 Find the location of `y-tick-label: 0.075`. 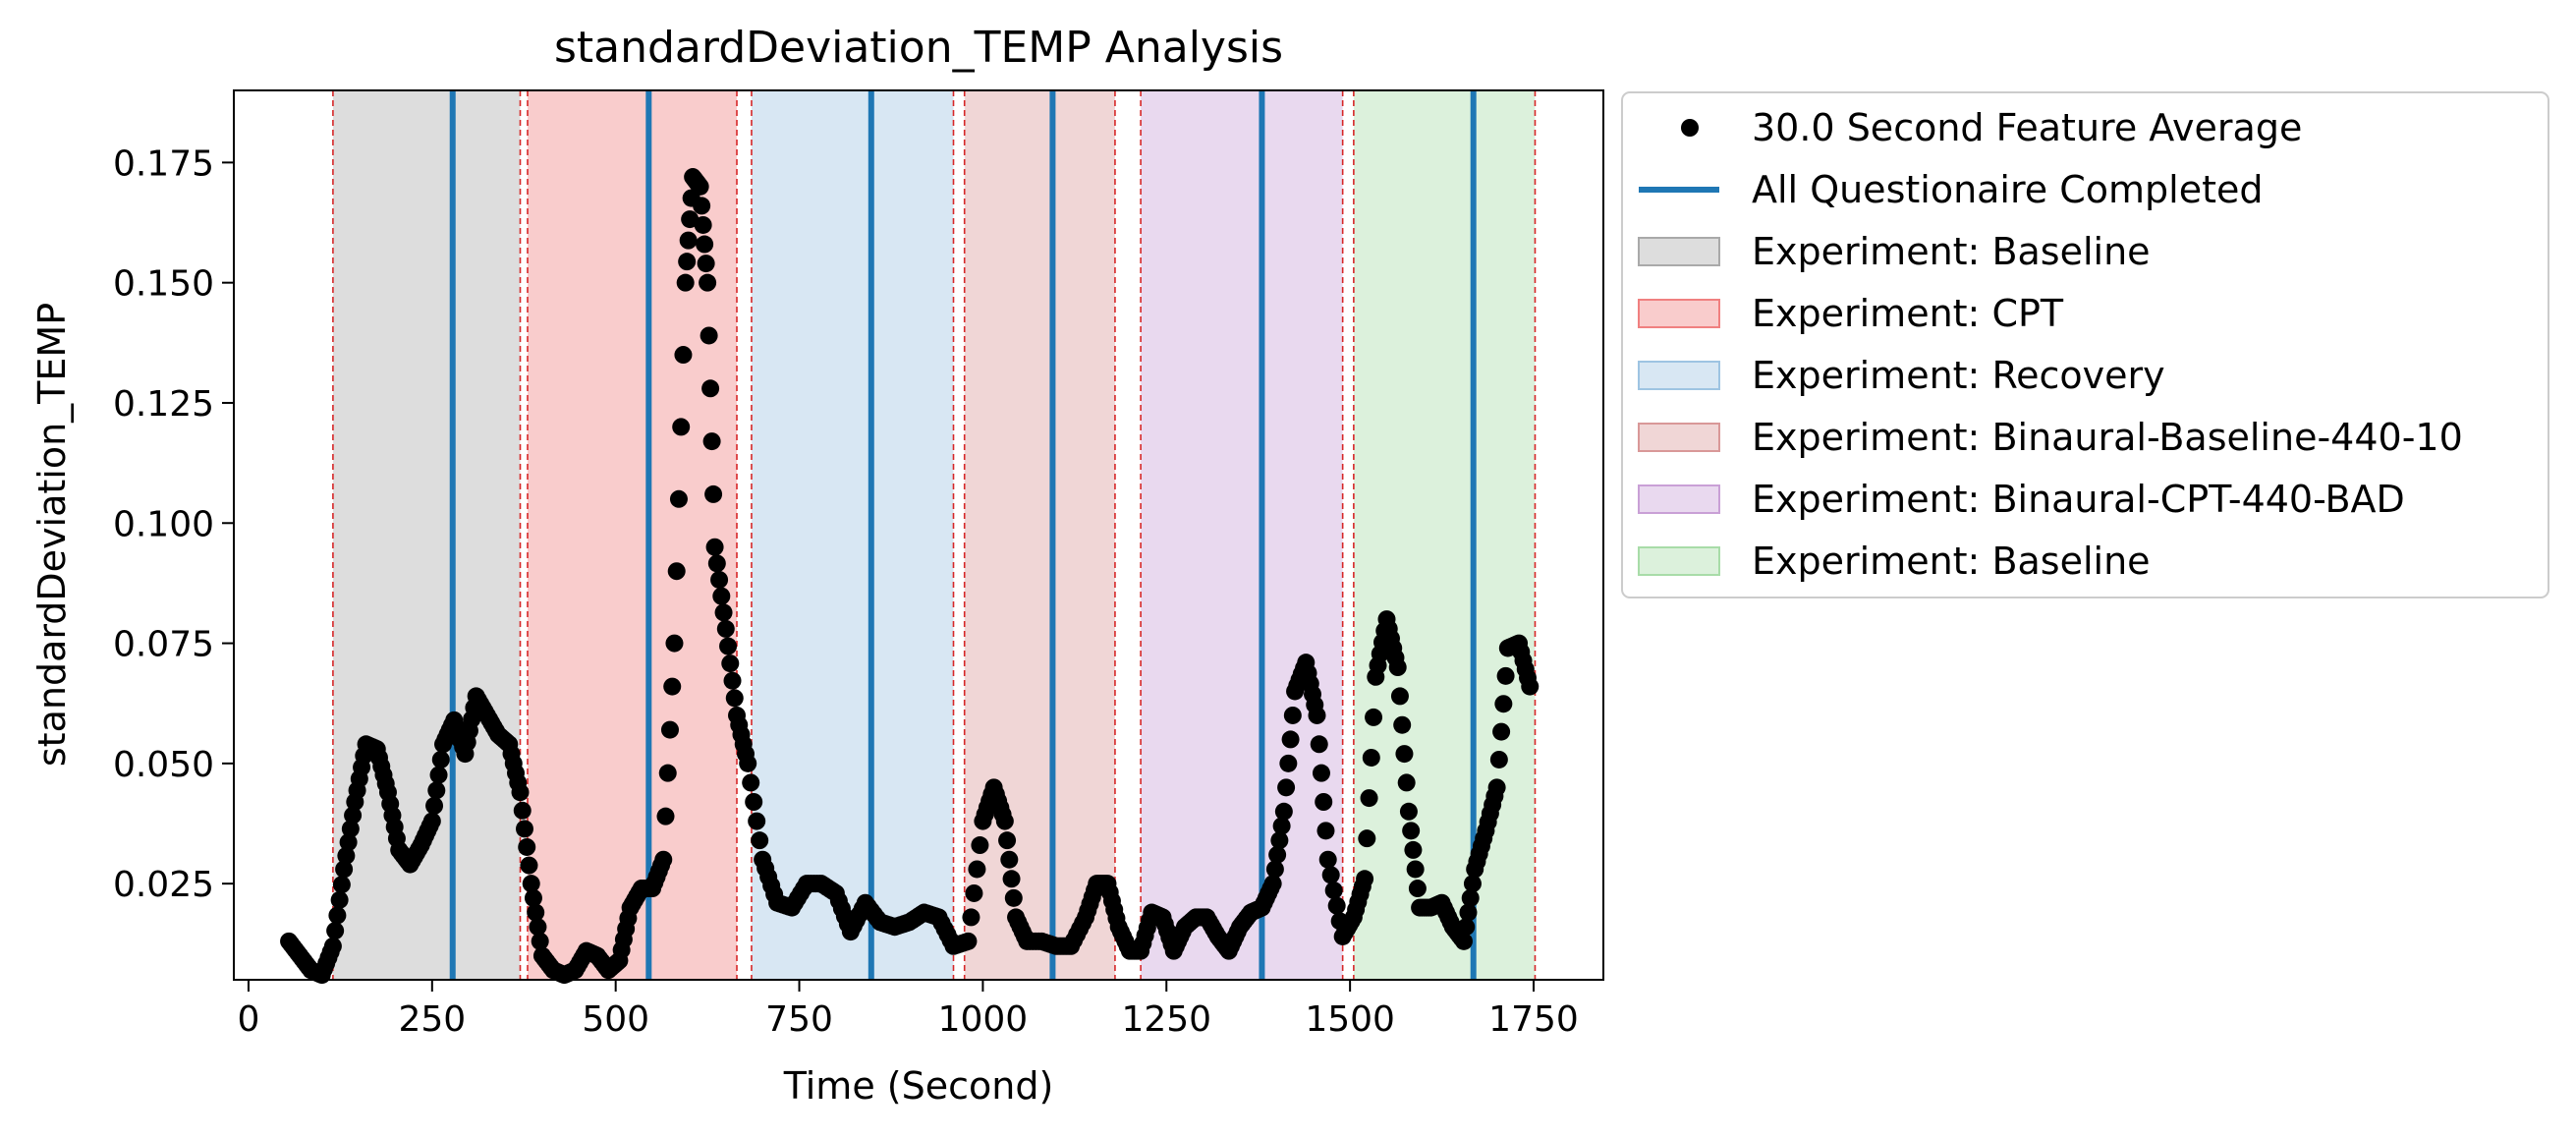

y-tick-label: 0.075 is located at coordinates (163, 645).